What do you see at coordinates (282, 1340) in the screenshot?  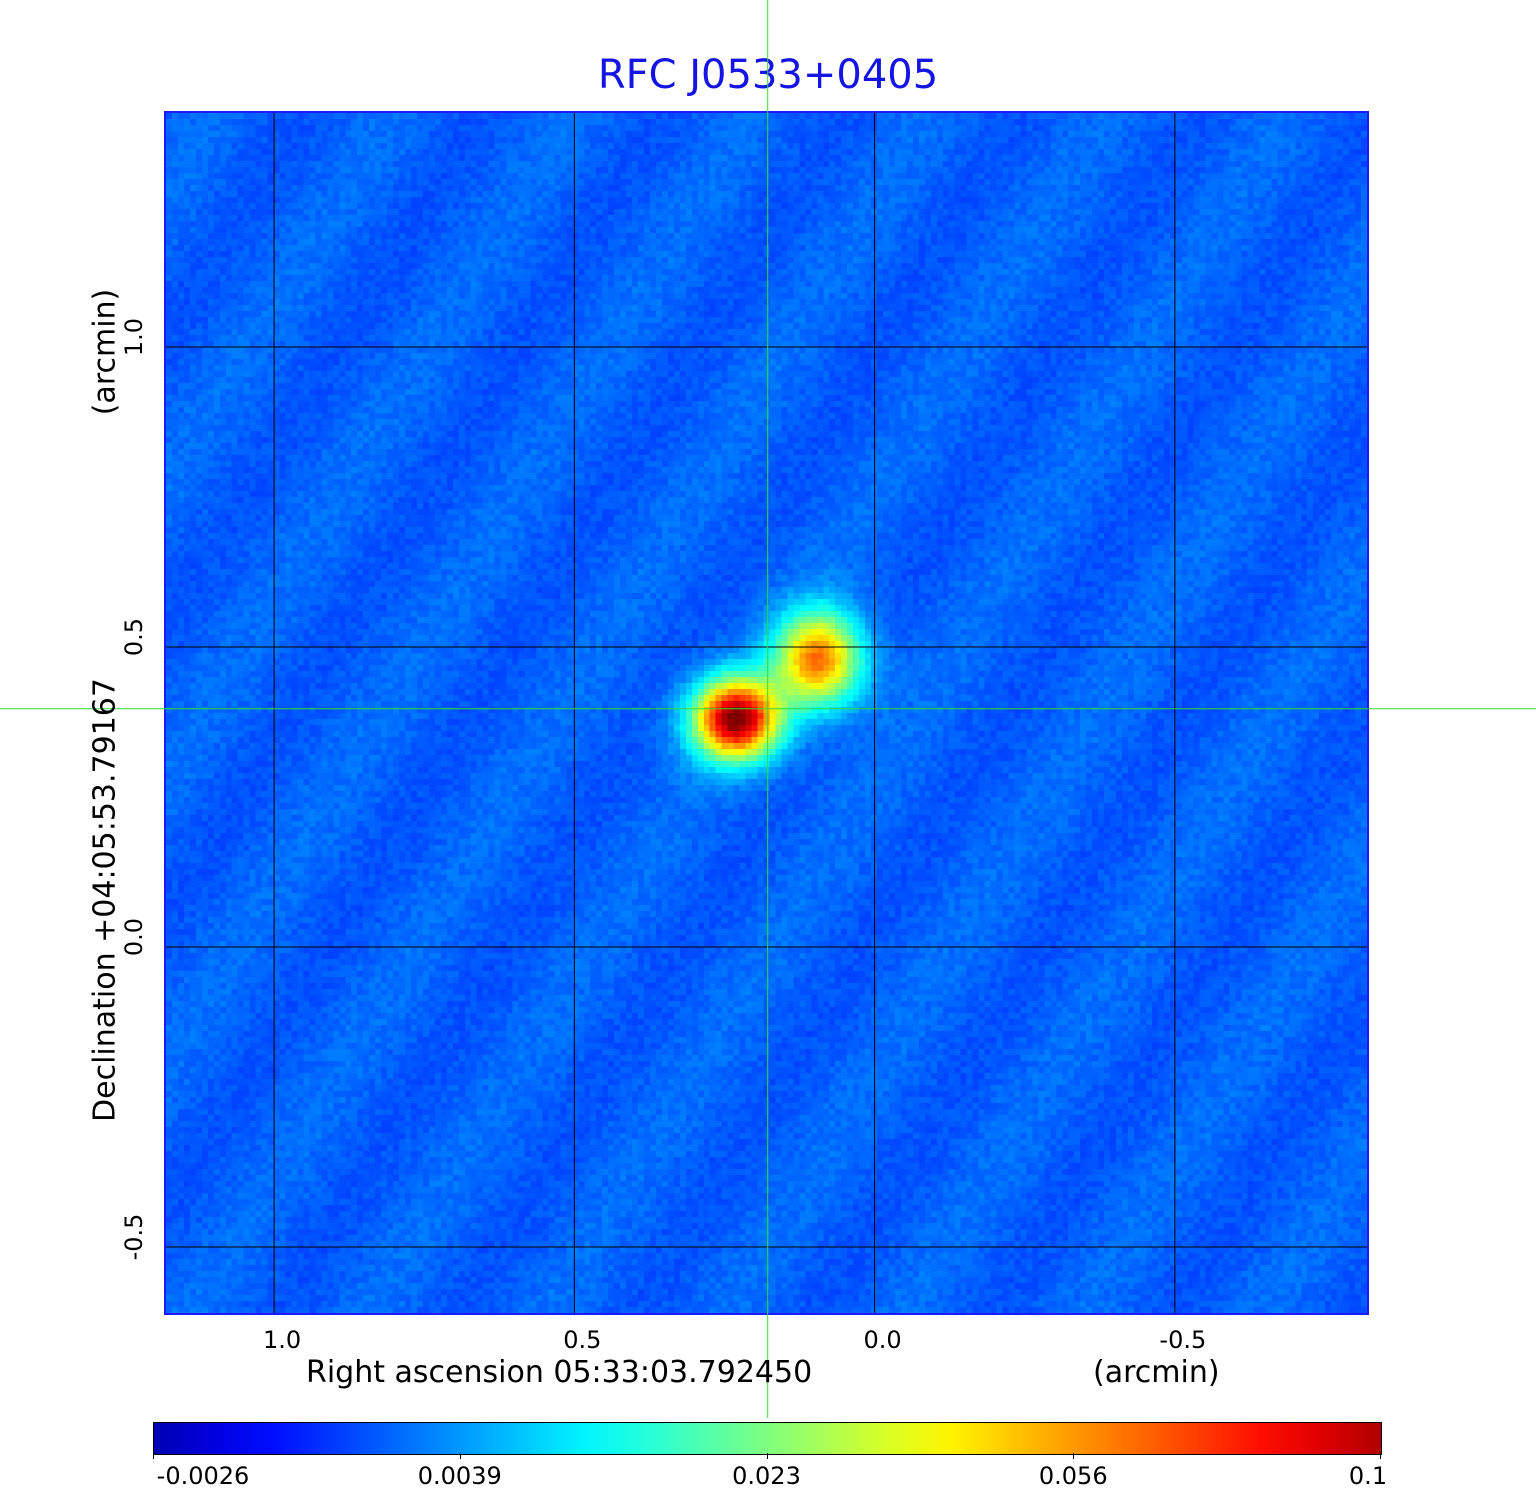 I see `x-tick-label: 1.0` at bounding box center [282, 1340].